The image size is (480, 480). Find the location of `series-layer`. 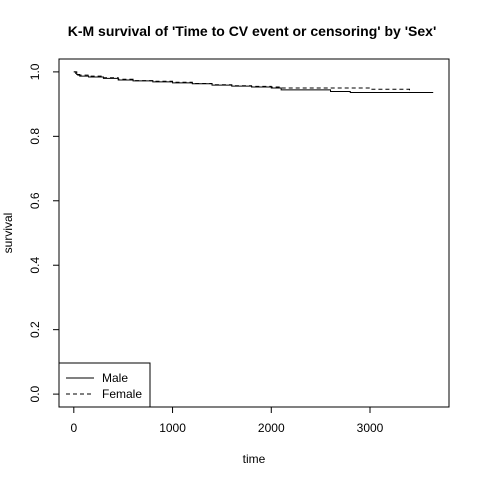

series-layer is located at coordinates (253, 82).